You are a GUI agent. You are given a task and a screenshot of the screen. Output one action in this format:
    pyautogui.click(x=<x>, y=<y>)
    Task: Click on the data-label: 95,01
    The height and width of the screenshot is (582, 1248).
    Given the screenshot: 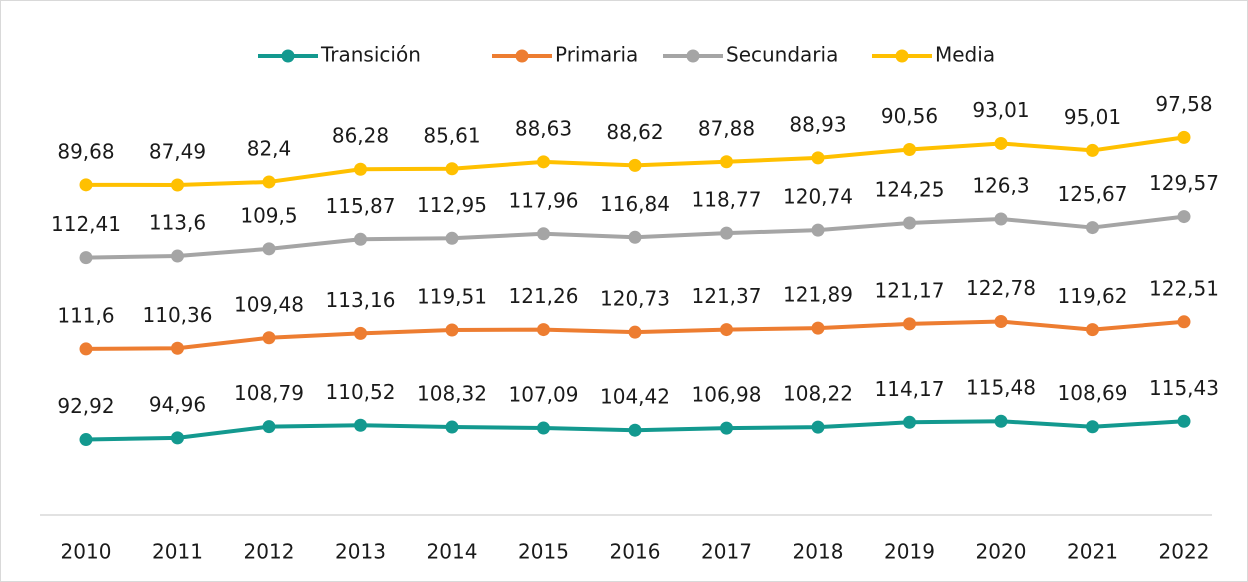 What is the action you would take?
    pyautogui.click(x=1092, y=117)
    